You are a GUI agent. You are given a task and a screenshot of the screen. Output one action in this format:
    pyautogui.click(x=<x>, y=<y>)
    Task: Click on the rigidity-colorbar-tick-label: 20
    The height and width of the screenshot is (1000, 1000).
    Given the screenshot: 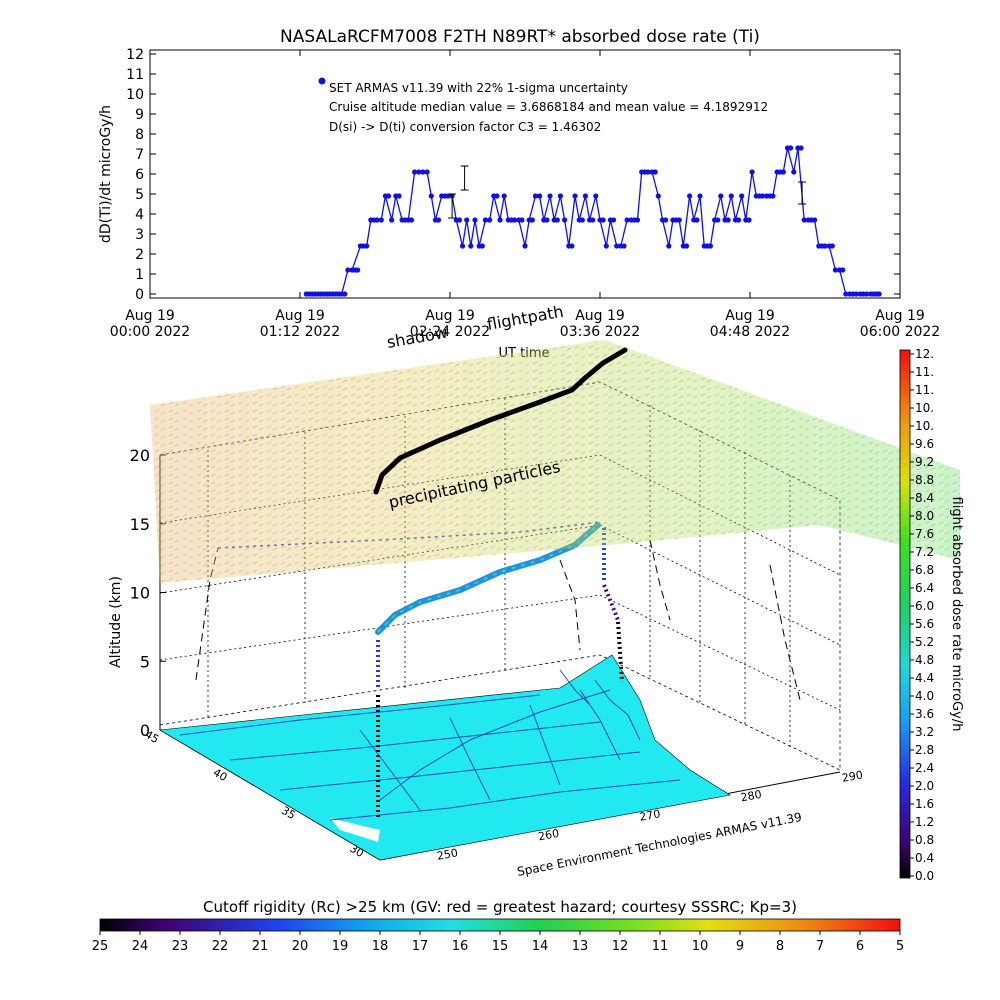 What is the action you would take?
    pyautogui.click(x=300, y=946)
    